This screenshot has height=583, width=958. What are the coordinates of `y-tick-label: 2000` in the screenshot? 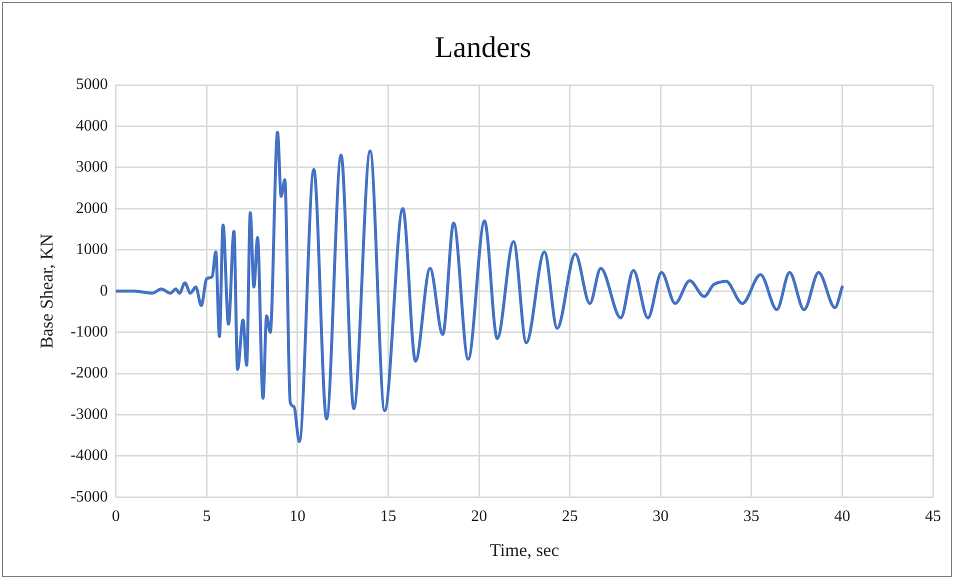 It's located at (92, 208).